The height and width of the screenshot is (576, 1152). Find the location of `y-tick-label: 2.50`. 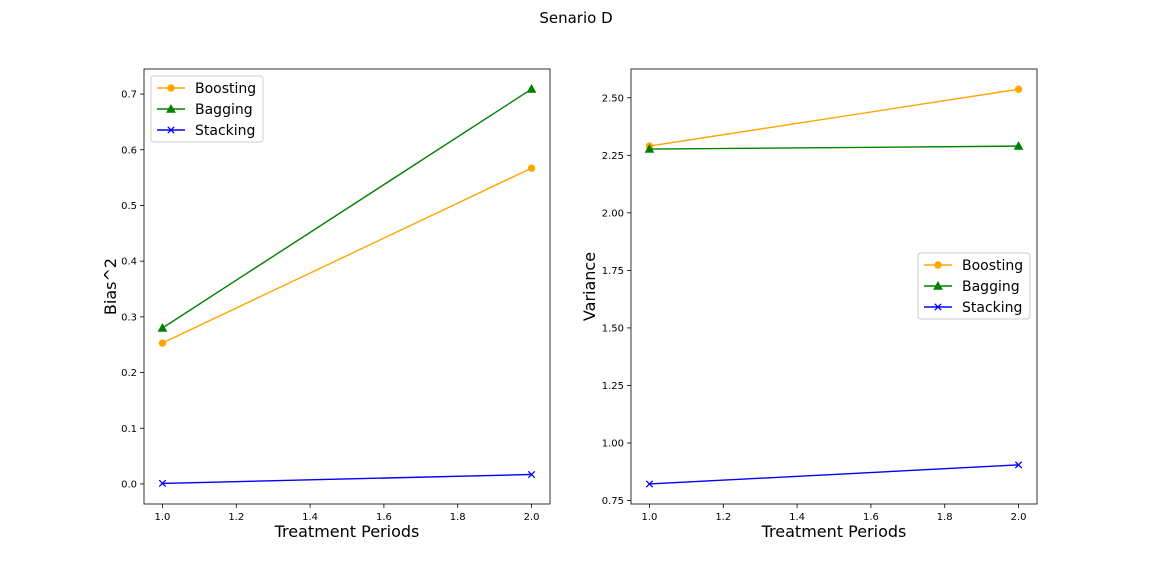

y-tick-label: 2.50 is located at coordinates (613, 98).